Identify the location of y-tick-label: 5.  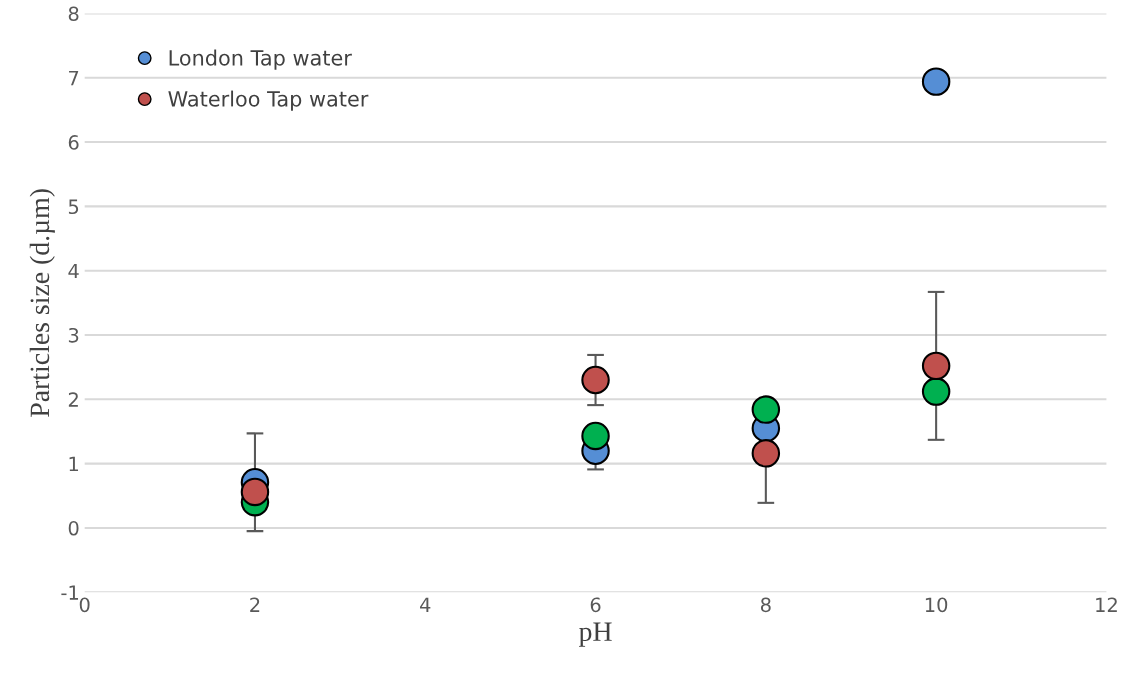
(73, 207).